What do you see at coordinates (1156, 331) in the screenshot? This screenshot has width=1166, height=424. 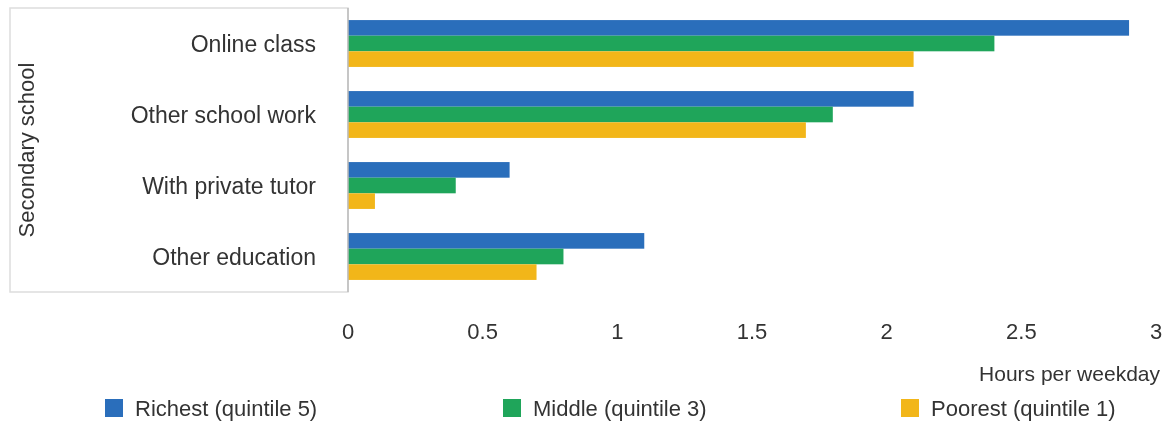 I see `x-tick-label: 3` at bounding box center [1156, 331].